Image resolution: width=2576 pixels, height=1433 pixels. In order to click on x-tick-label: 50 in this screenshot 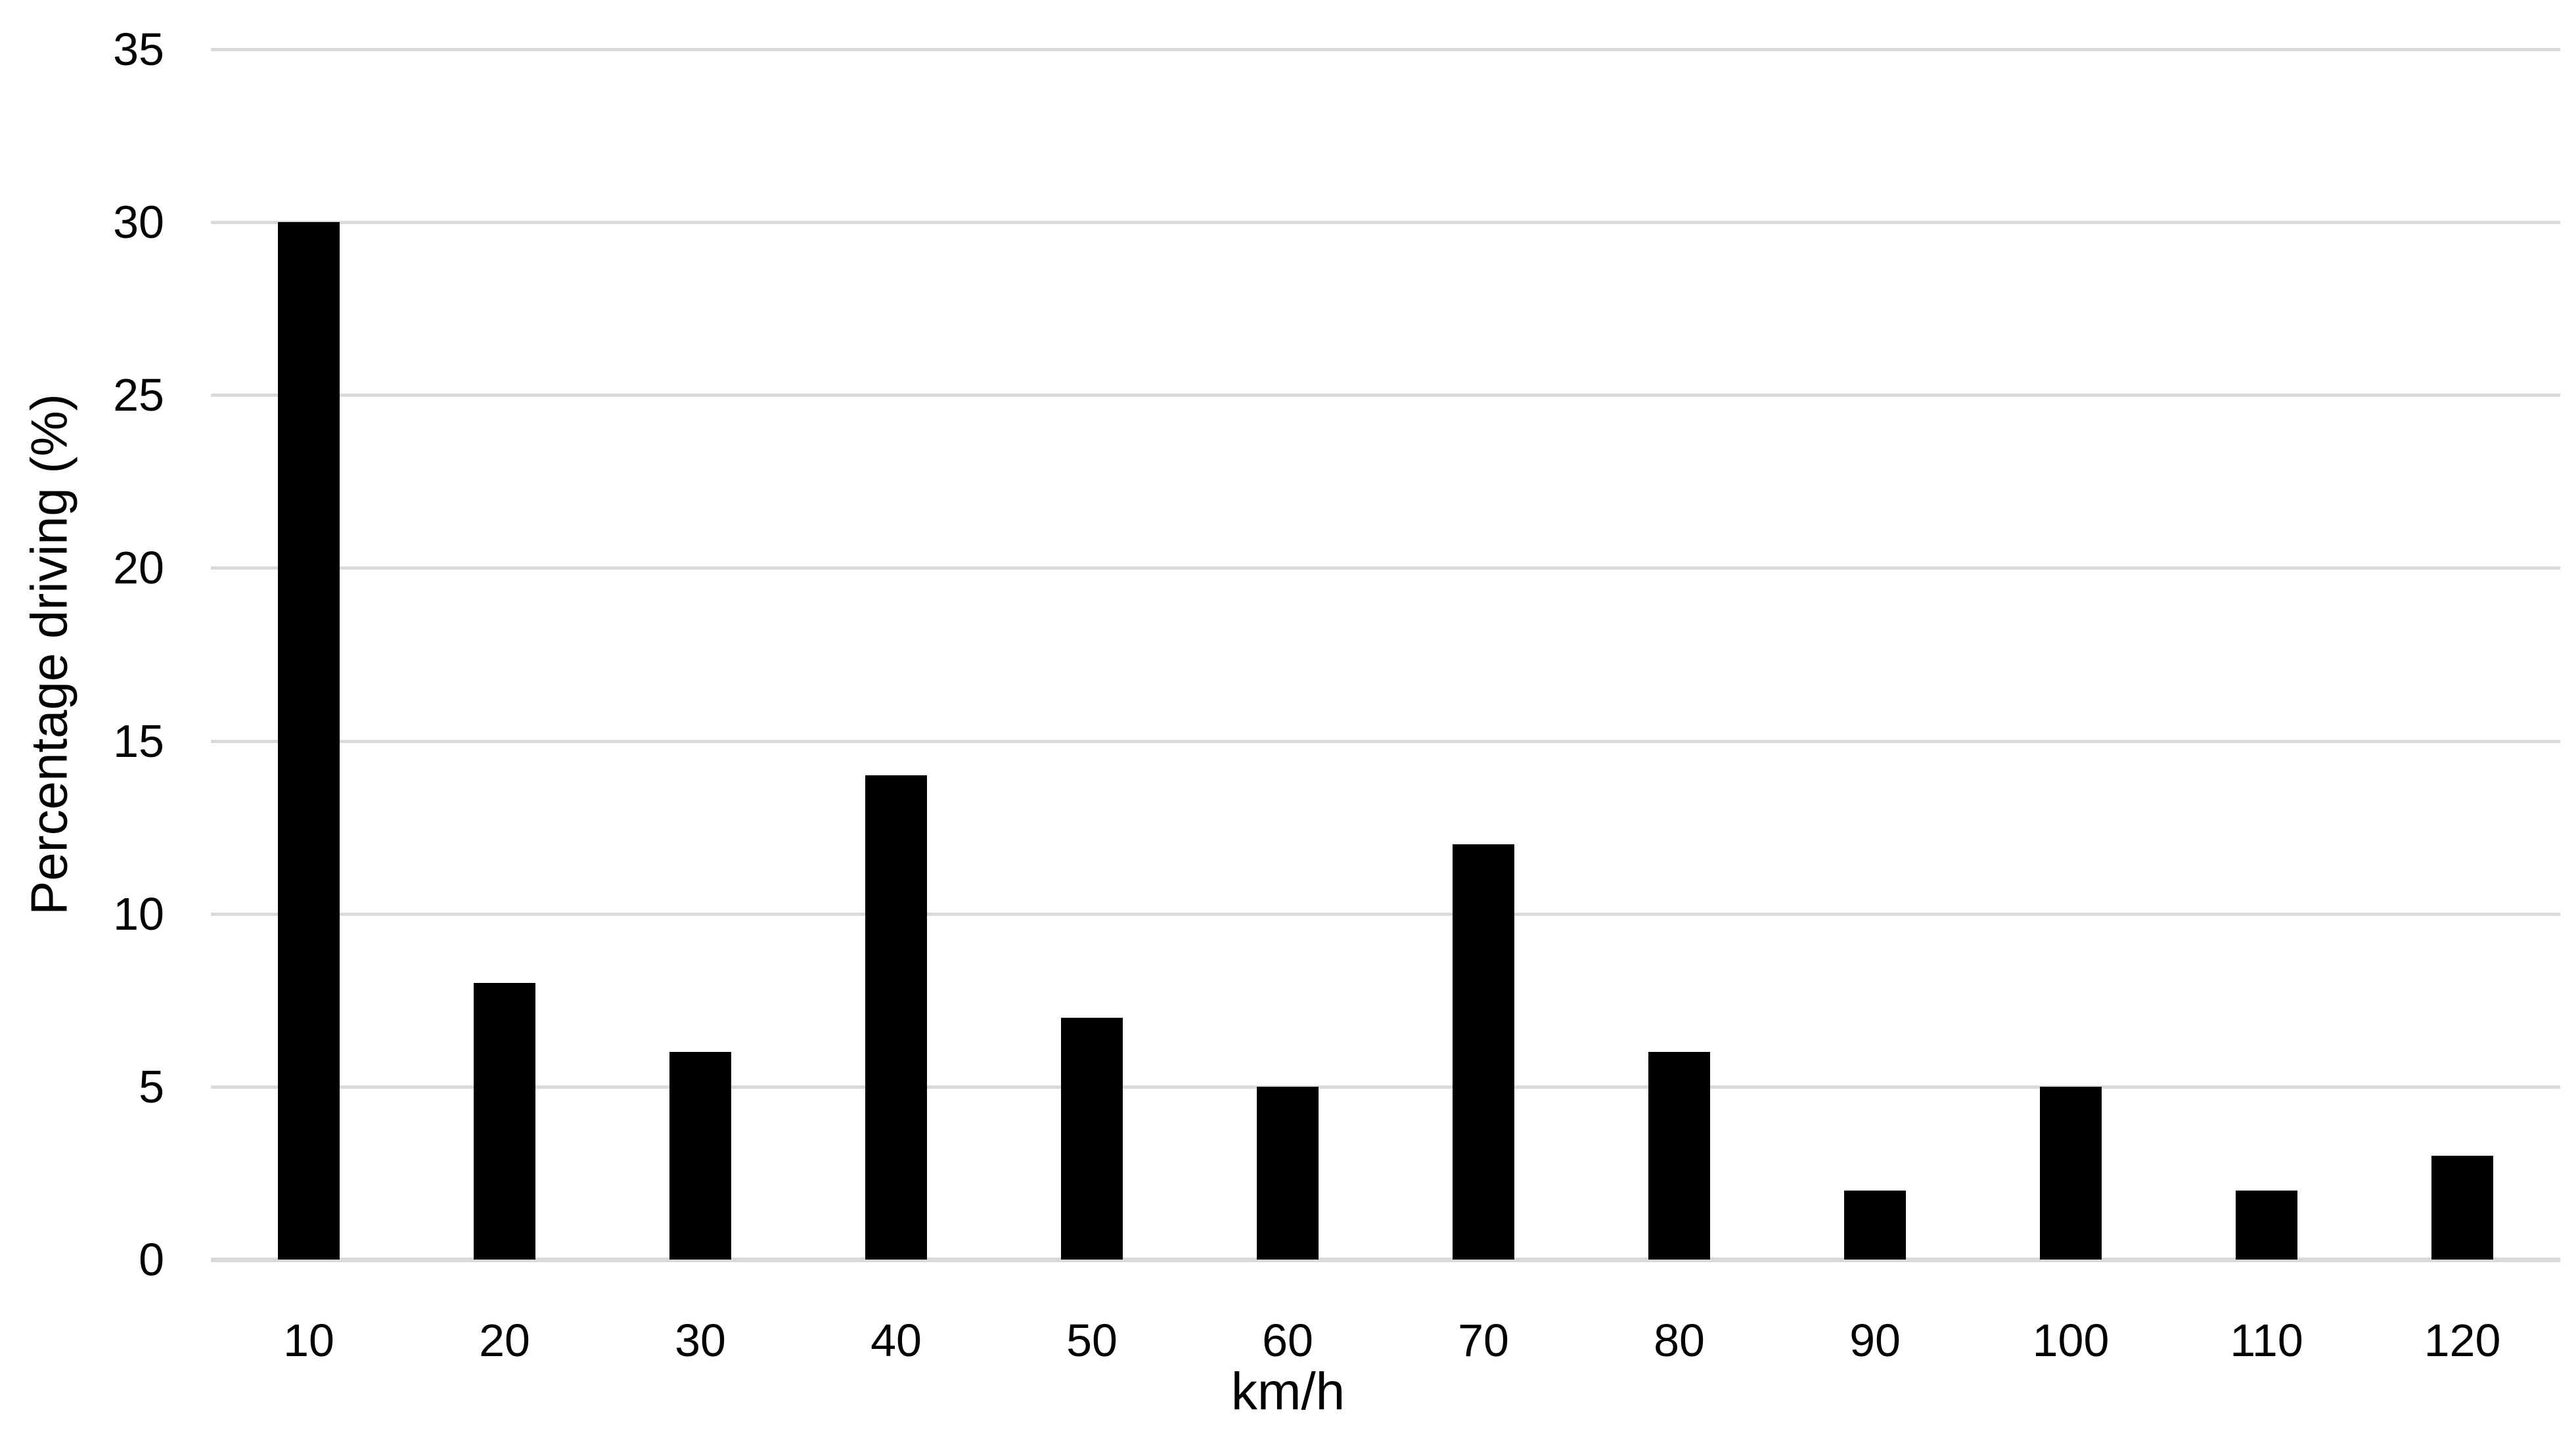, I will do `click(1092, 1340)`.